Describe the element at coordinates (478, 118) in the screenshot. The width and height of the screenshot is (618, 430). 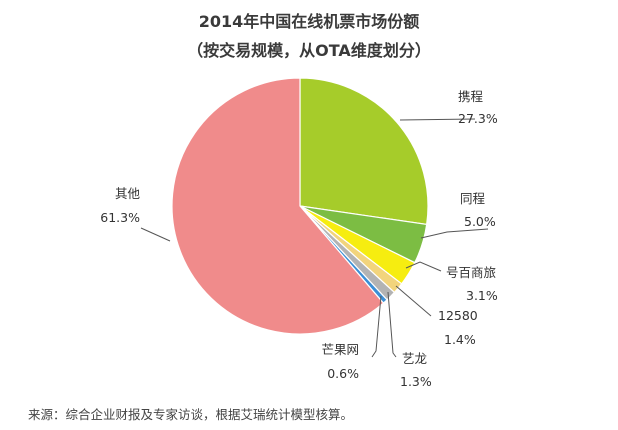
I see `slice-value-label: 27.3%` at that location.